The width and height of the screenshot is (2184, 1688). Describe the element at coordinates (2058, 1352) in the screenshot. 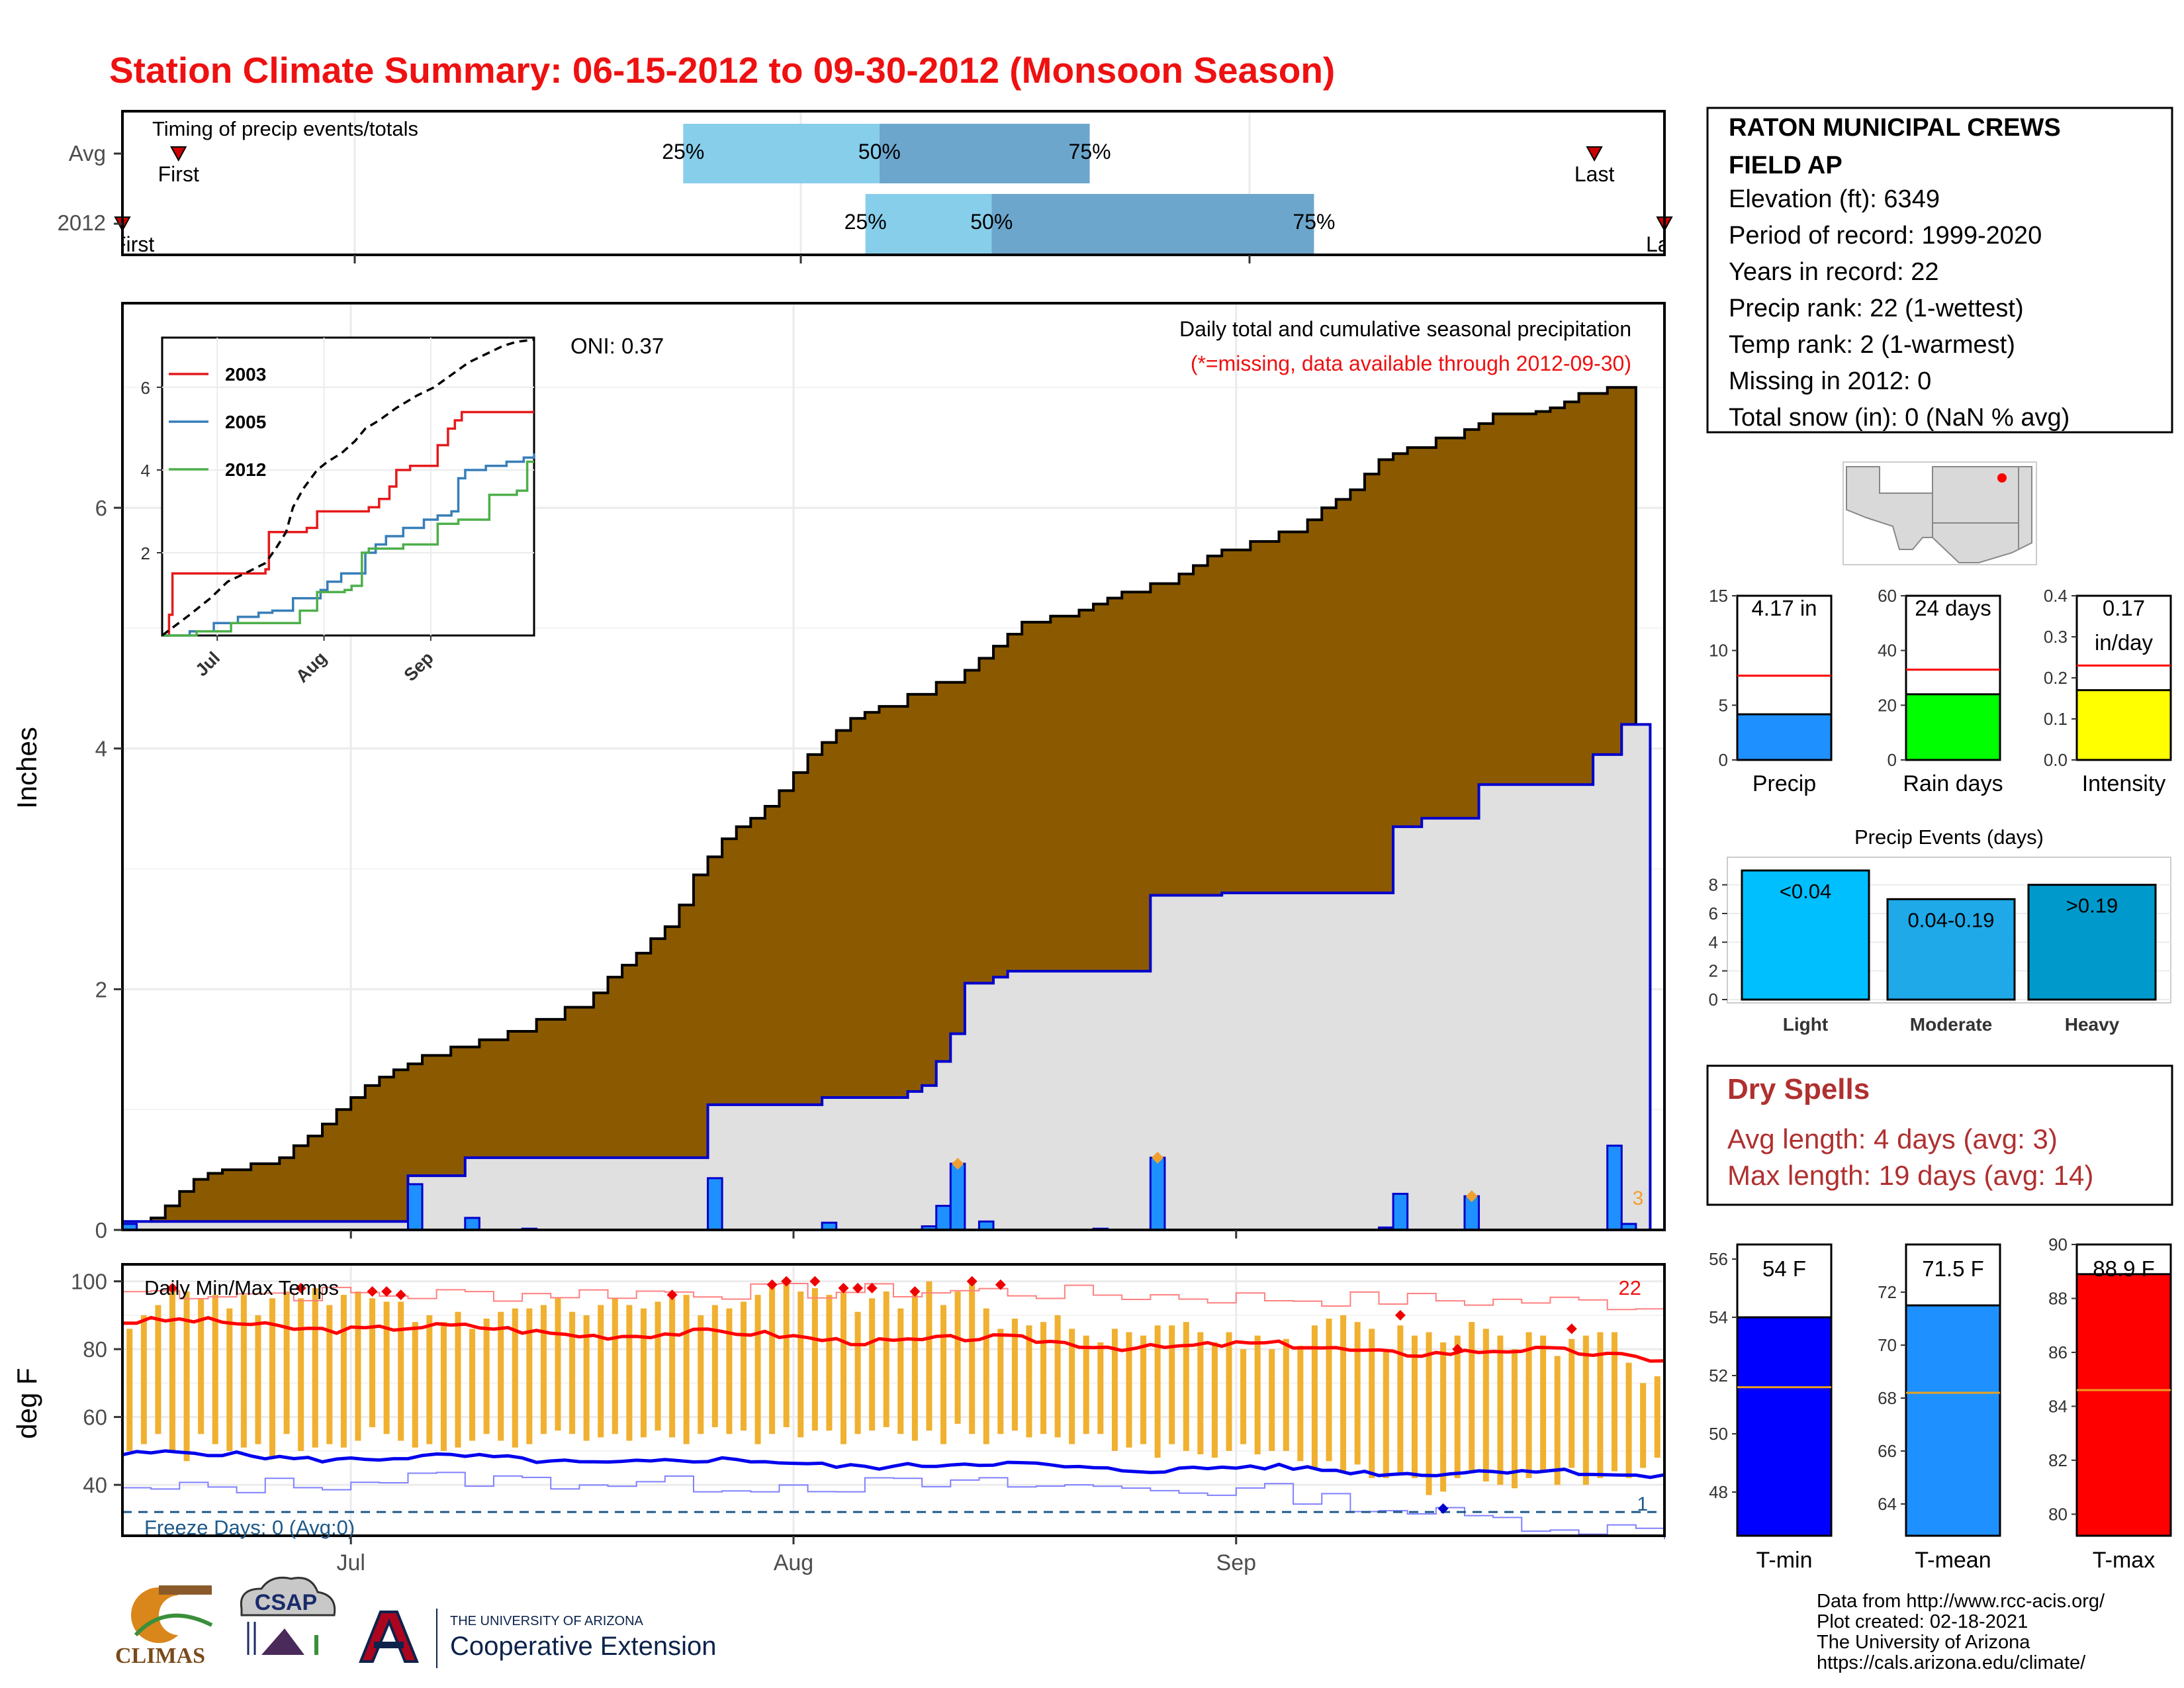

I see `temp-mini-tick-label: 86` at that location.